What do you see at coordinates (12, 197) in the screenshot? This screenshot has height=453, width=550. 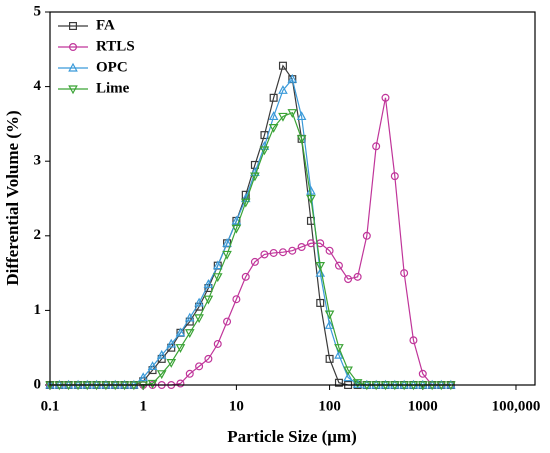 I see `y-axis-label: Differential Volume (%)` at bounding box center [12, 197].